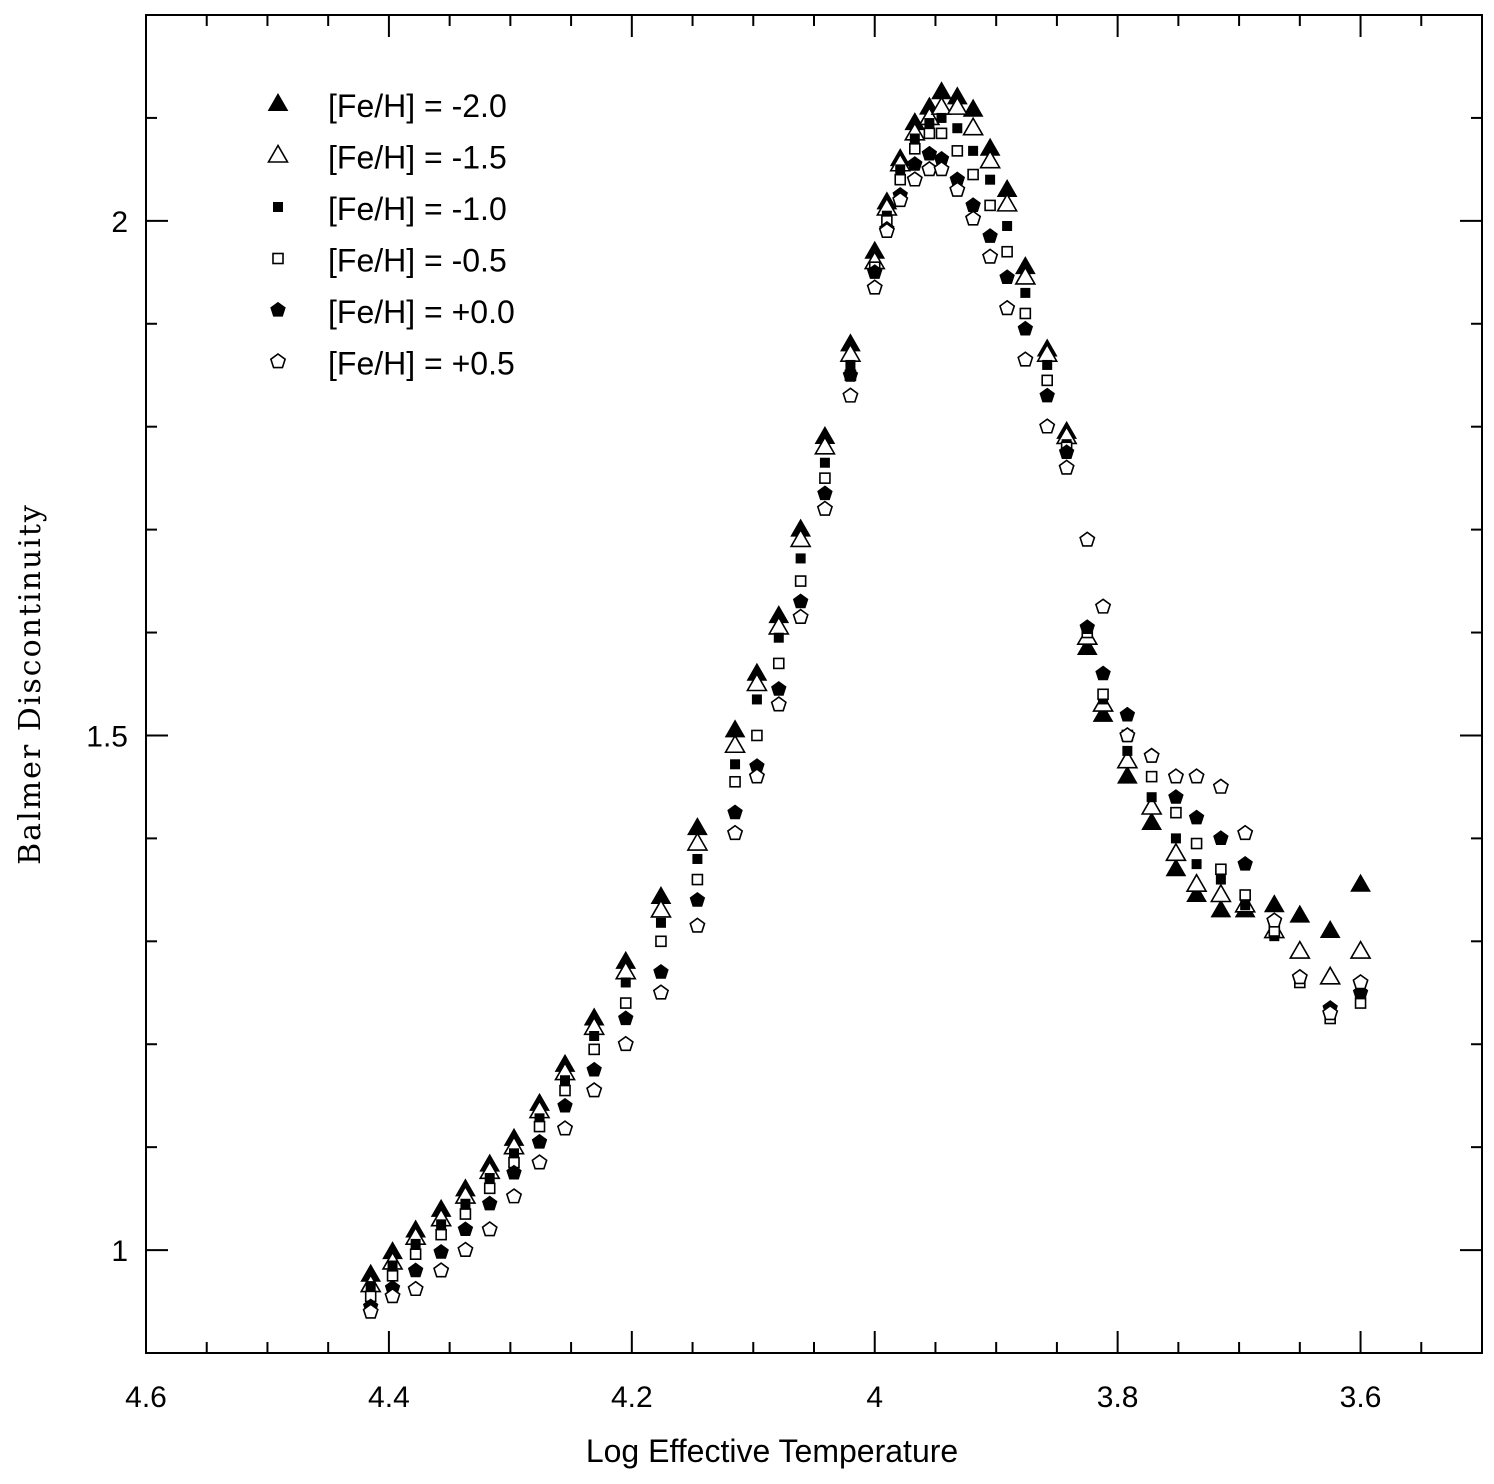 Image resolution: width=1494 pixels, height=1484 pixels. What do you see at coordinates (421, 364) in the screenshot?
I see `legend-label: [Fe/H] = +0.5` at bounding box center [421, 364].